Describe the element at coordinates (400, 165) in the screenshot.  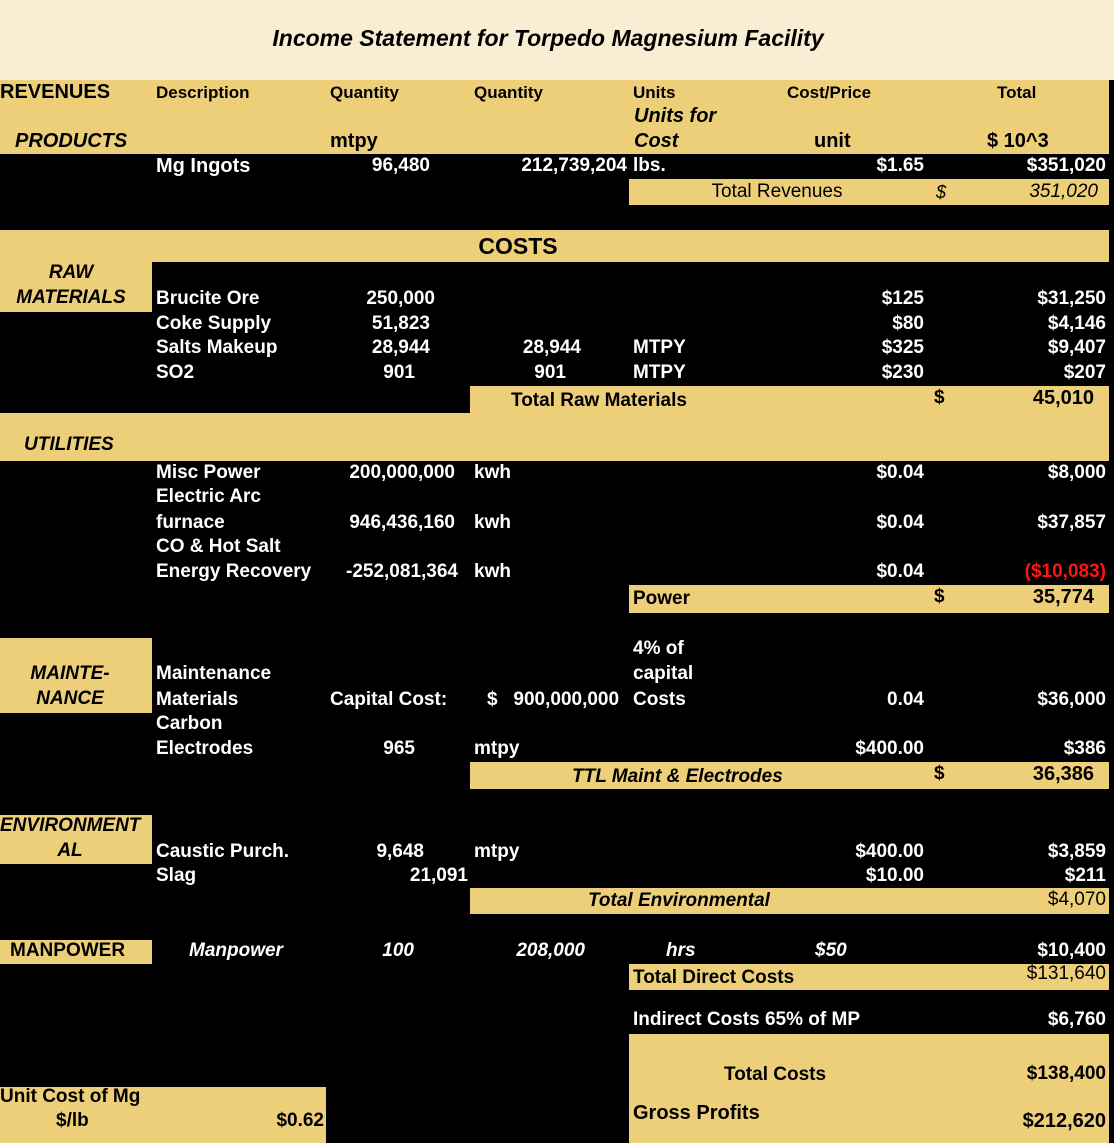
I see `product-qty1: 96,480` at that location.